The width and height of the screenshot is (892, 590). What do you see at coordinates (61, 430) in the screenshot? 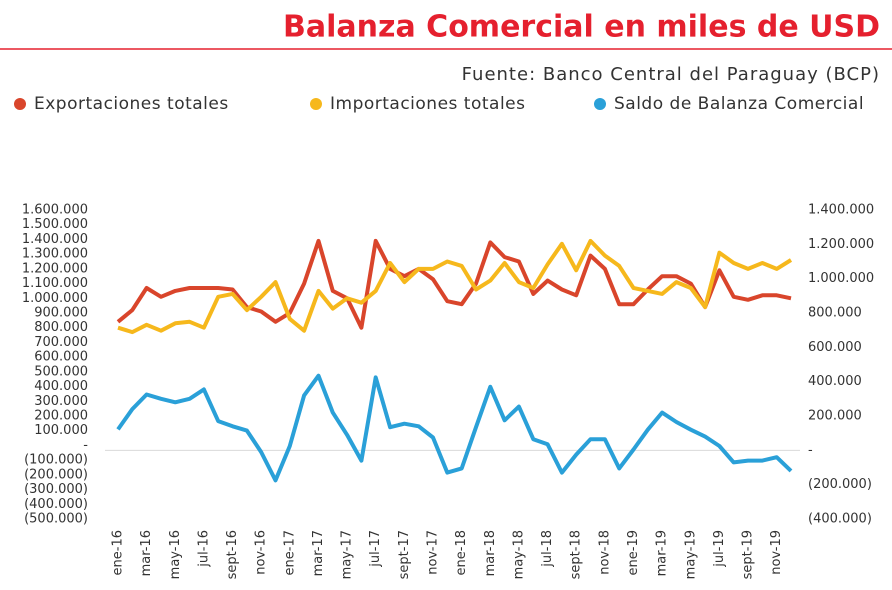
I see `y-tick-label: 100.000` at bounding box center [61, 430].